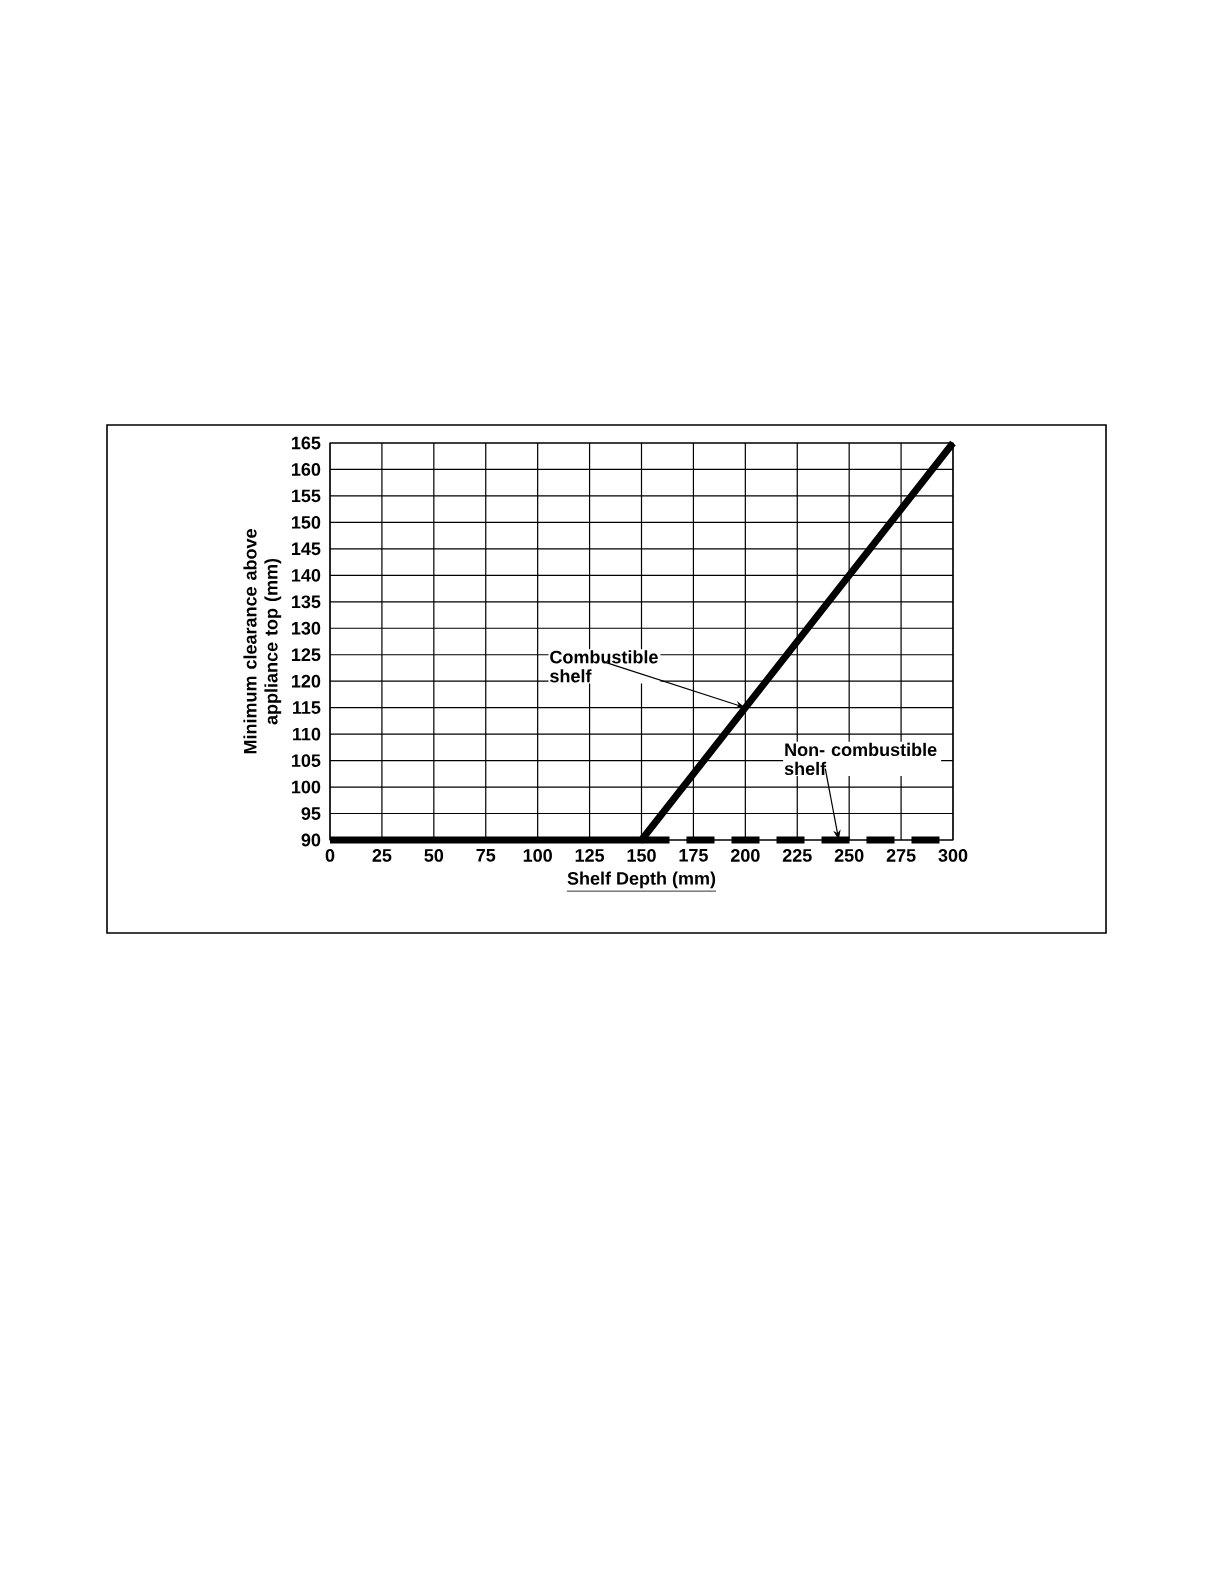 The image size is (1225, 1585). Describe the element at coordinates (311, 840) in the screenshot. I see `y-tick-label: 90` at that location.